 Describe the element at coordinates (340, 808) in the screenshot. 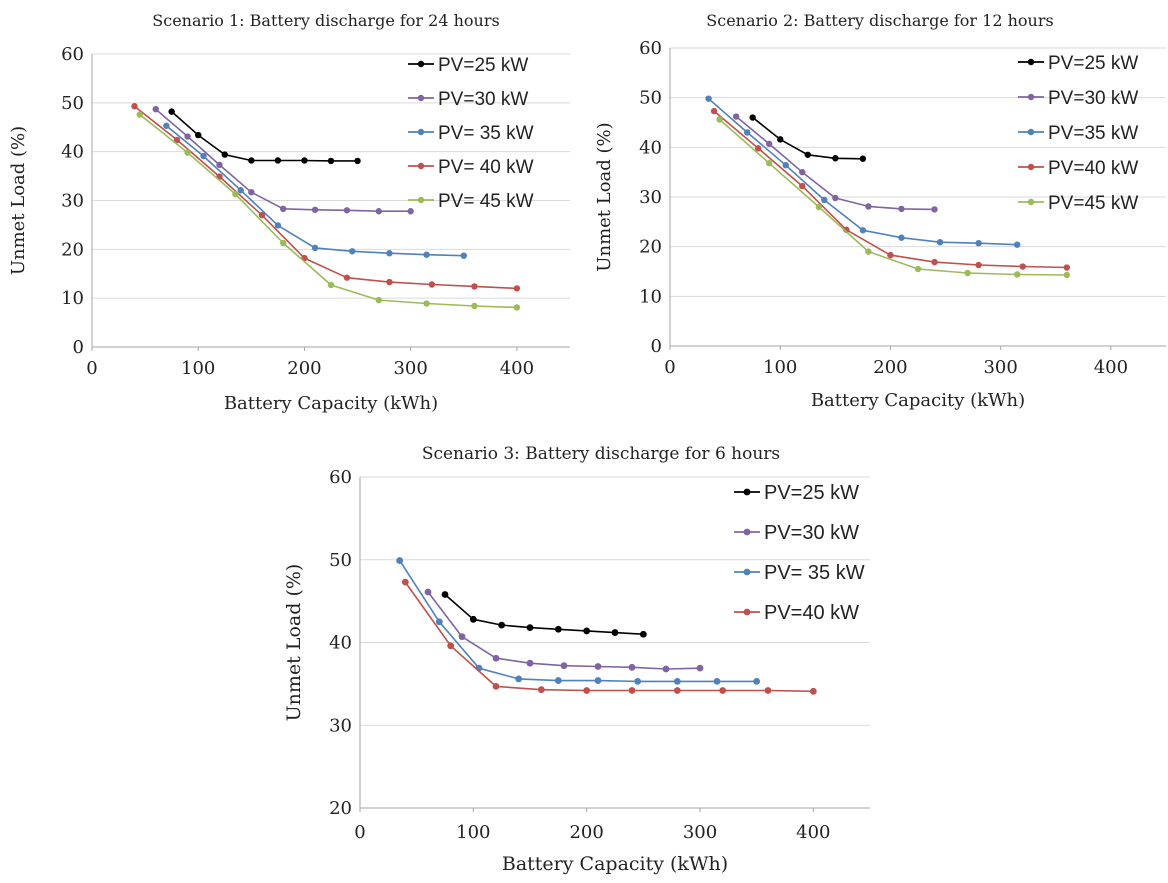

I see `y-tick-label: 20` at that location.